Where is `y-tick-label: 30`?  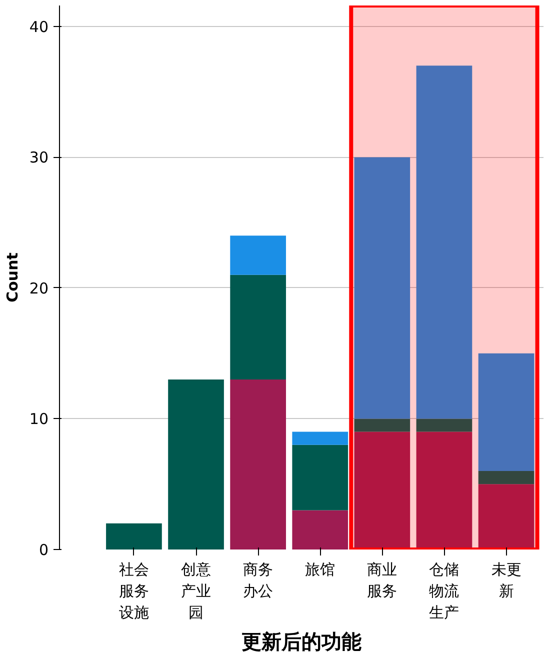 y-tick-label: 30 is located at coordinates (39, 157).